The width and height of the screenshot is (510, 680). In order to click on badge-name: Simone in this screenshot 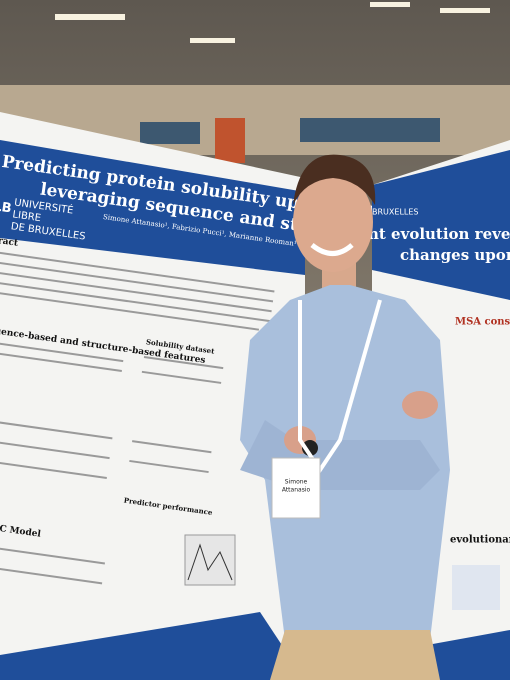, I will do `click(296, 482)`.